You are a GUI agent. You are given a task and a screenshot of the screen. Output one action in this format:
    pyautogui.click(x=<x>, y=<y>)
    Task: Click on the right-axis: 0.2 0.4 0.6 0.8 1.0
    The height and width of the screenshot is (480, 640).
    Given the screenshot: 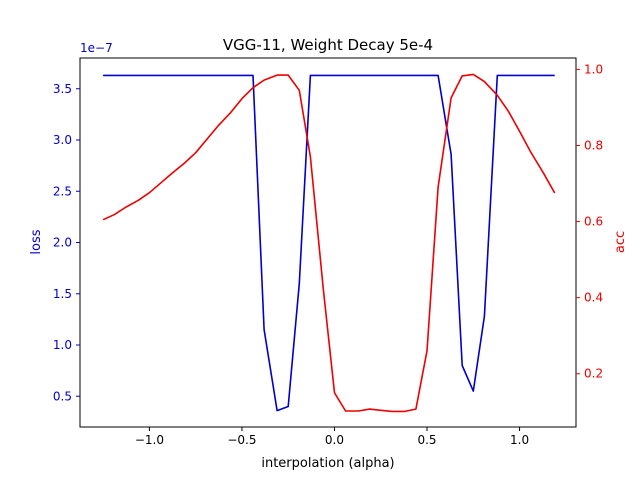 What is the action you would take?
    pyautogui.click(x=589, y=221)
    